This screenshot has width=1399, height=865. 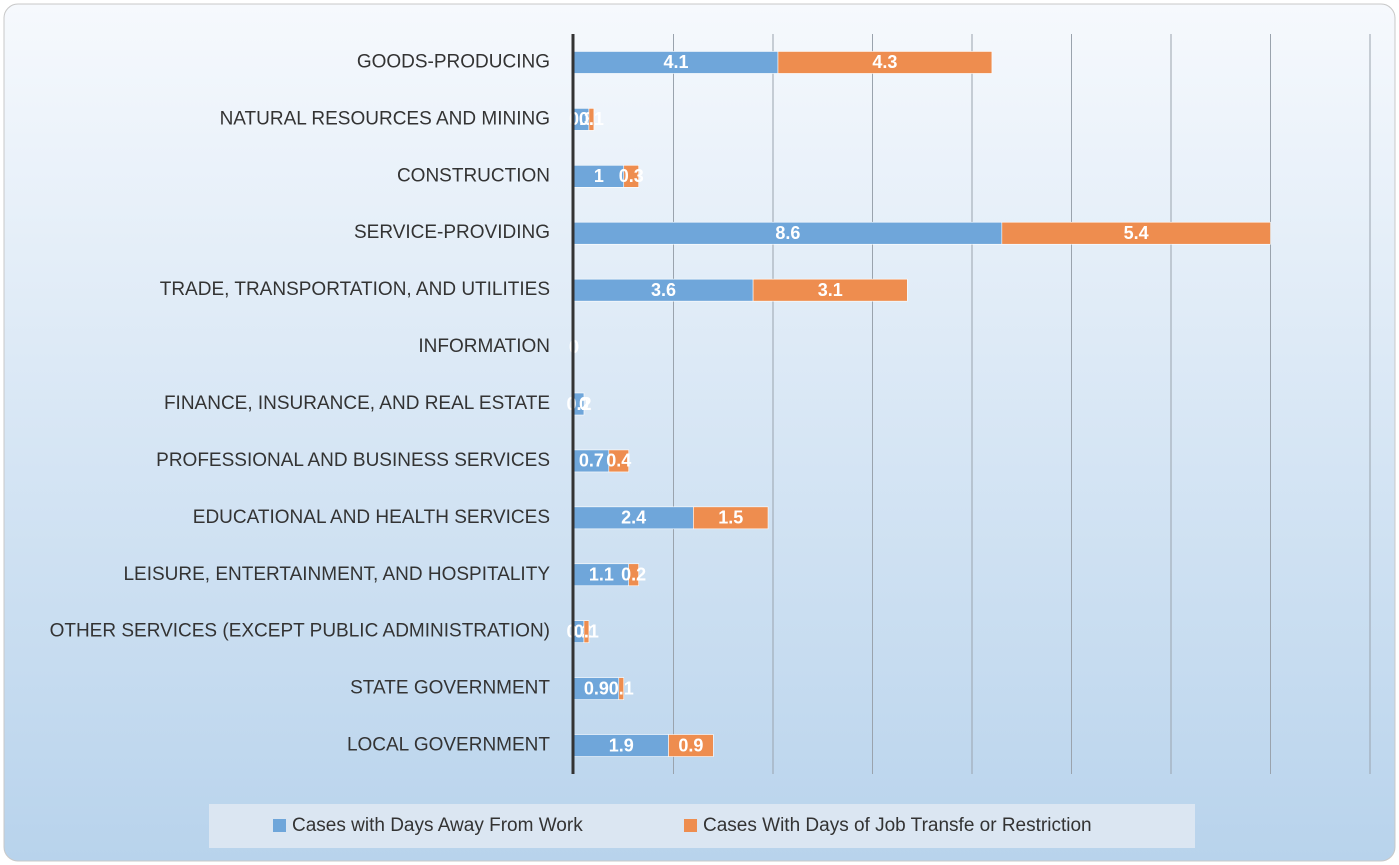 I want to click on value-label: 0, so click(x=584, y=404).